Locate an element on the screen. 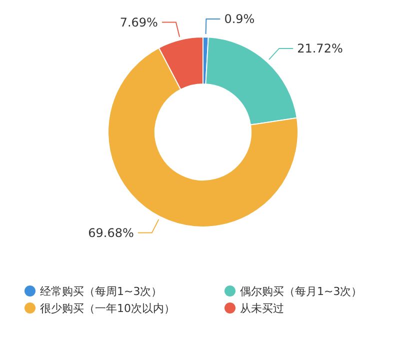  legend-label: 偶尔购买（每月1~3次） is located at coordinates (301, 291).